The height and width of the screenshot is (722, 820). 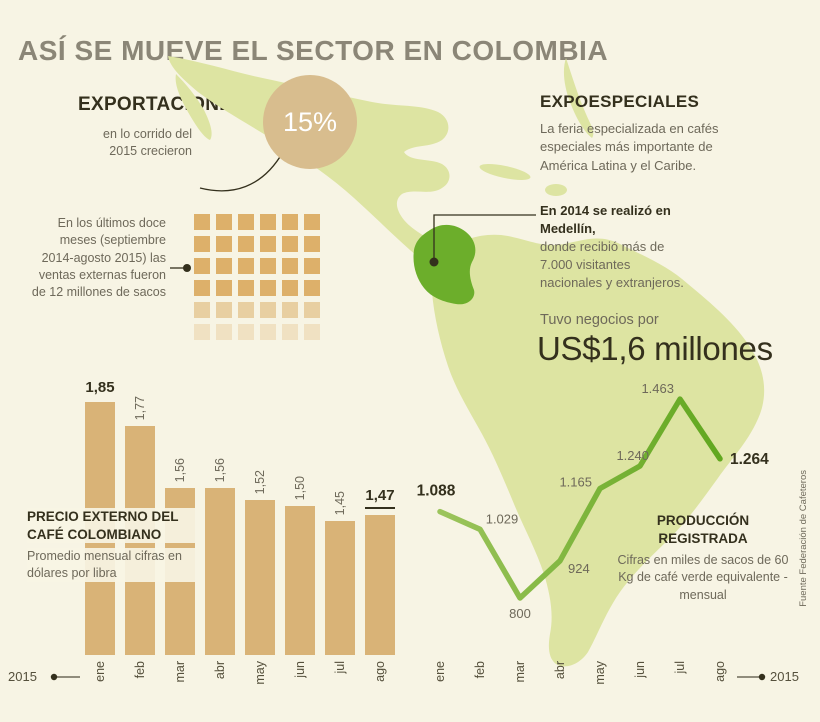 What do you see at coordinates (313, 50) in the screenshot?
I see `page-title: ASÍ SE MUEVE EL SECTOR EN COLOMBIA` at bounding box center [313, 50].